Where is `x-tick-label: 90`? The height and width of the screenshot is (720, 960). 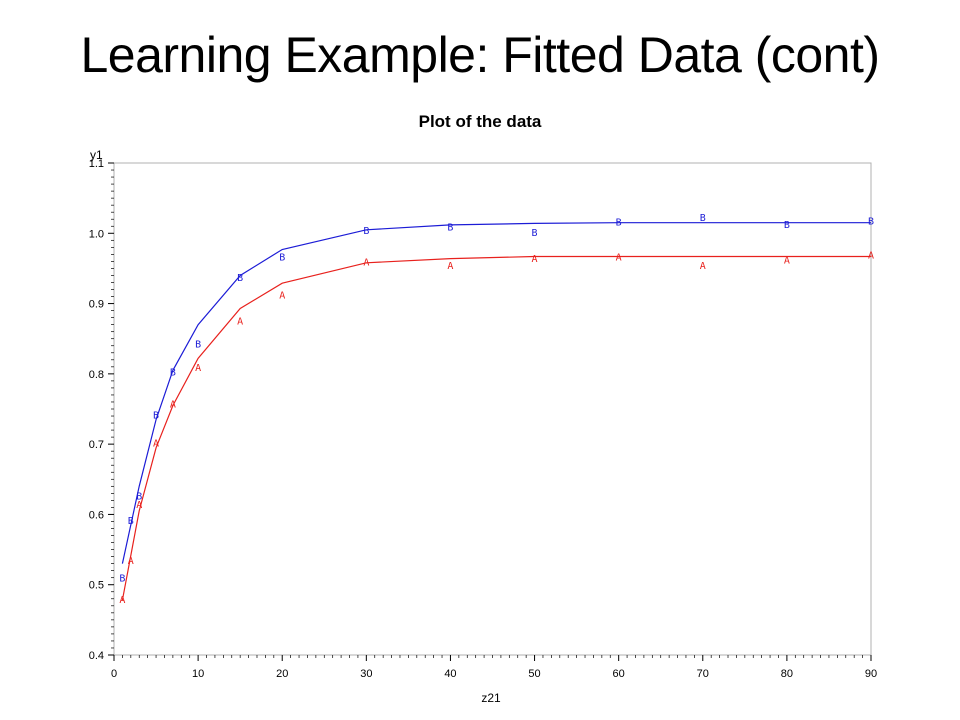 x-tick-label: 90 is located at coordinates (871, 674).